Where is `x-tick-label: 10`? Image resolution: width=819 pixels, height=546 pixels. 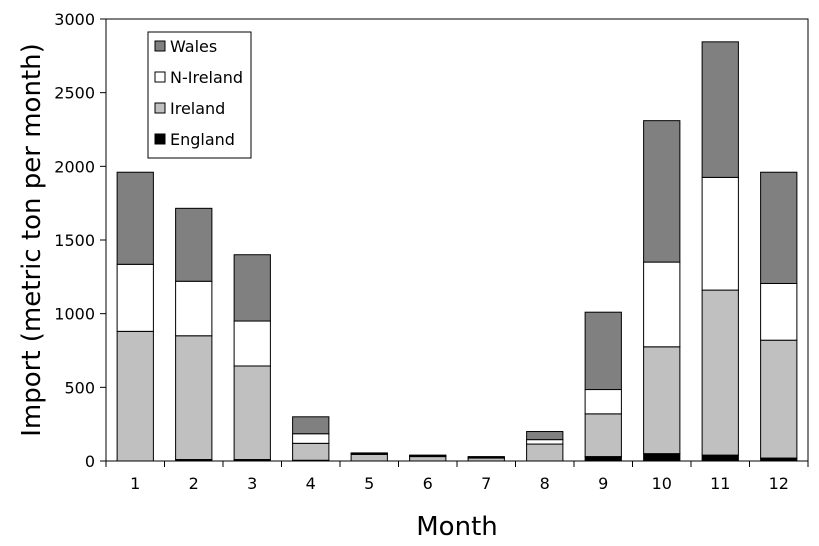 x-tick-label: 10 is located at coordinates (662, 483).